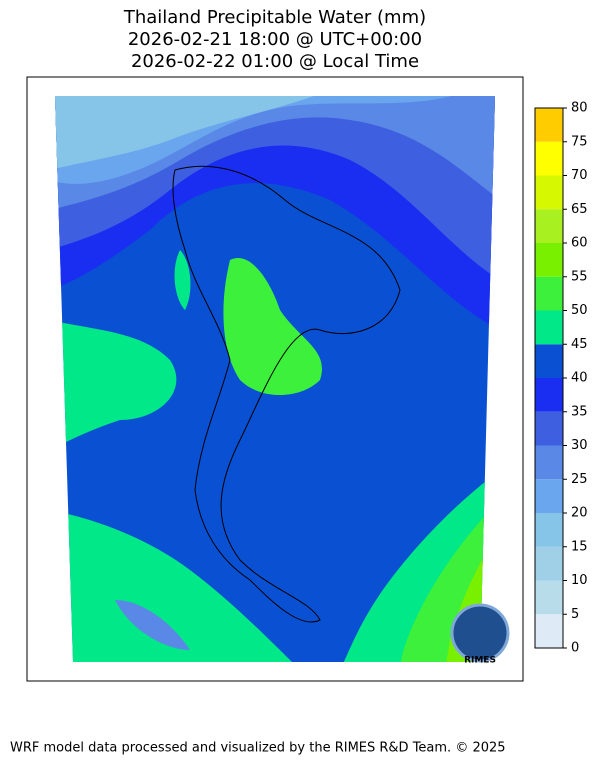 This screenshot has height=769, width=599. What do you see at coordinates (575, 648) in the screenshot?
I see `colorbar-tick-label: 0` at bounding box center [575, 648].